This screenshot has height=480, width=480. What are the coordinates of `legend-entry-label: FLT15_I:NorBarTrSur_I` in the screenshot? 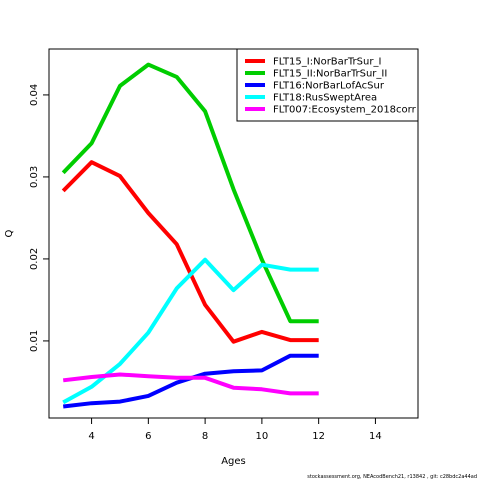 It's located at (327, 62).